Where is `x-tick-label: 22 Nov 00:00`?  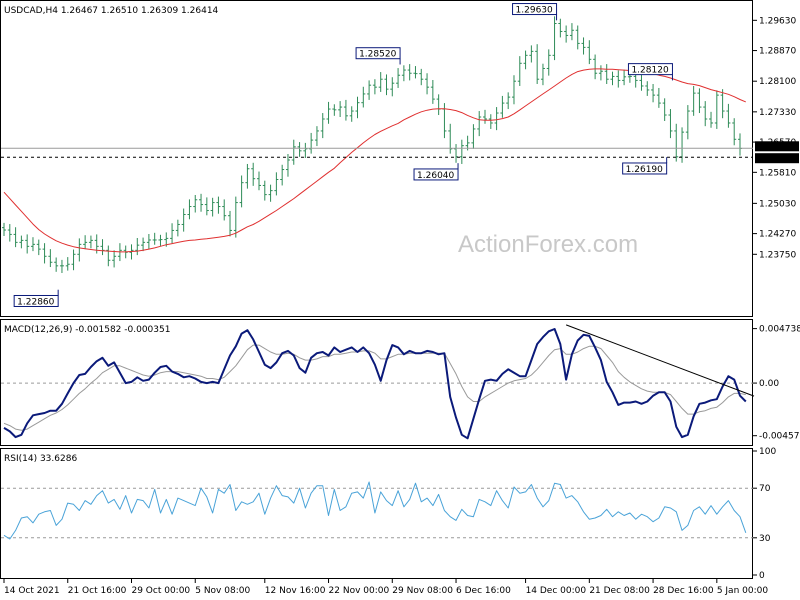 x-tick-label: 22 Nov 00:00 is located at coordinates (359, 591).